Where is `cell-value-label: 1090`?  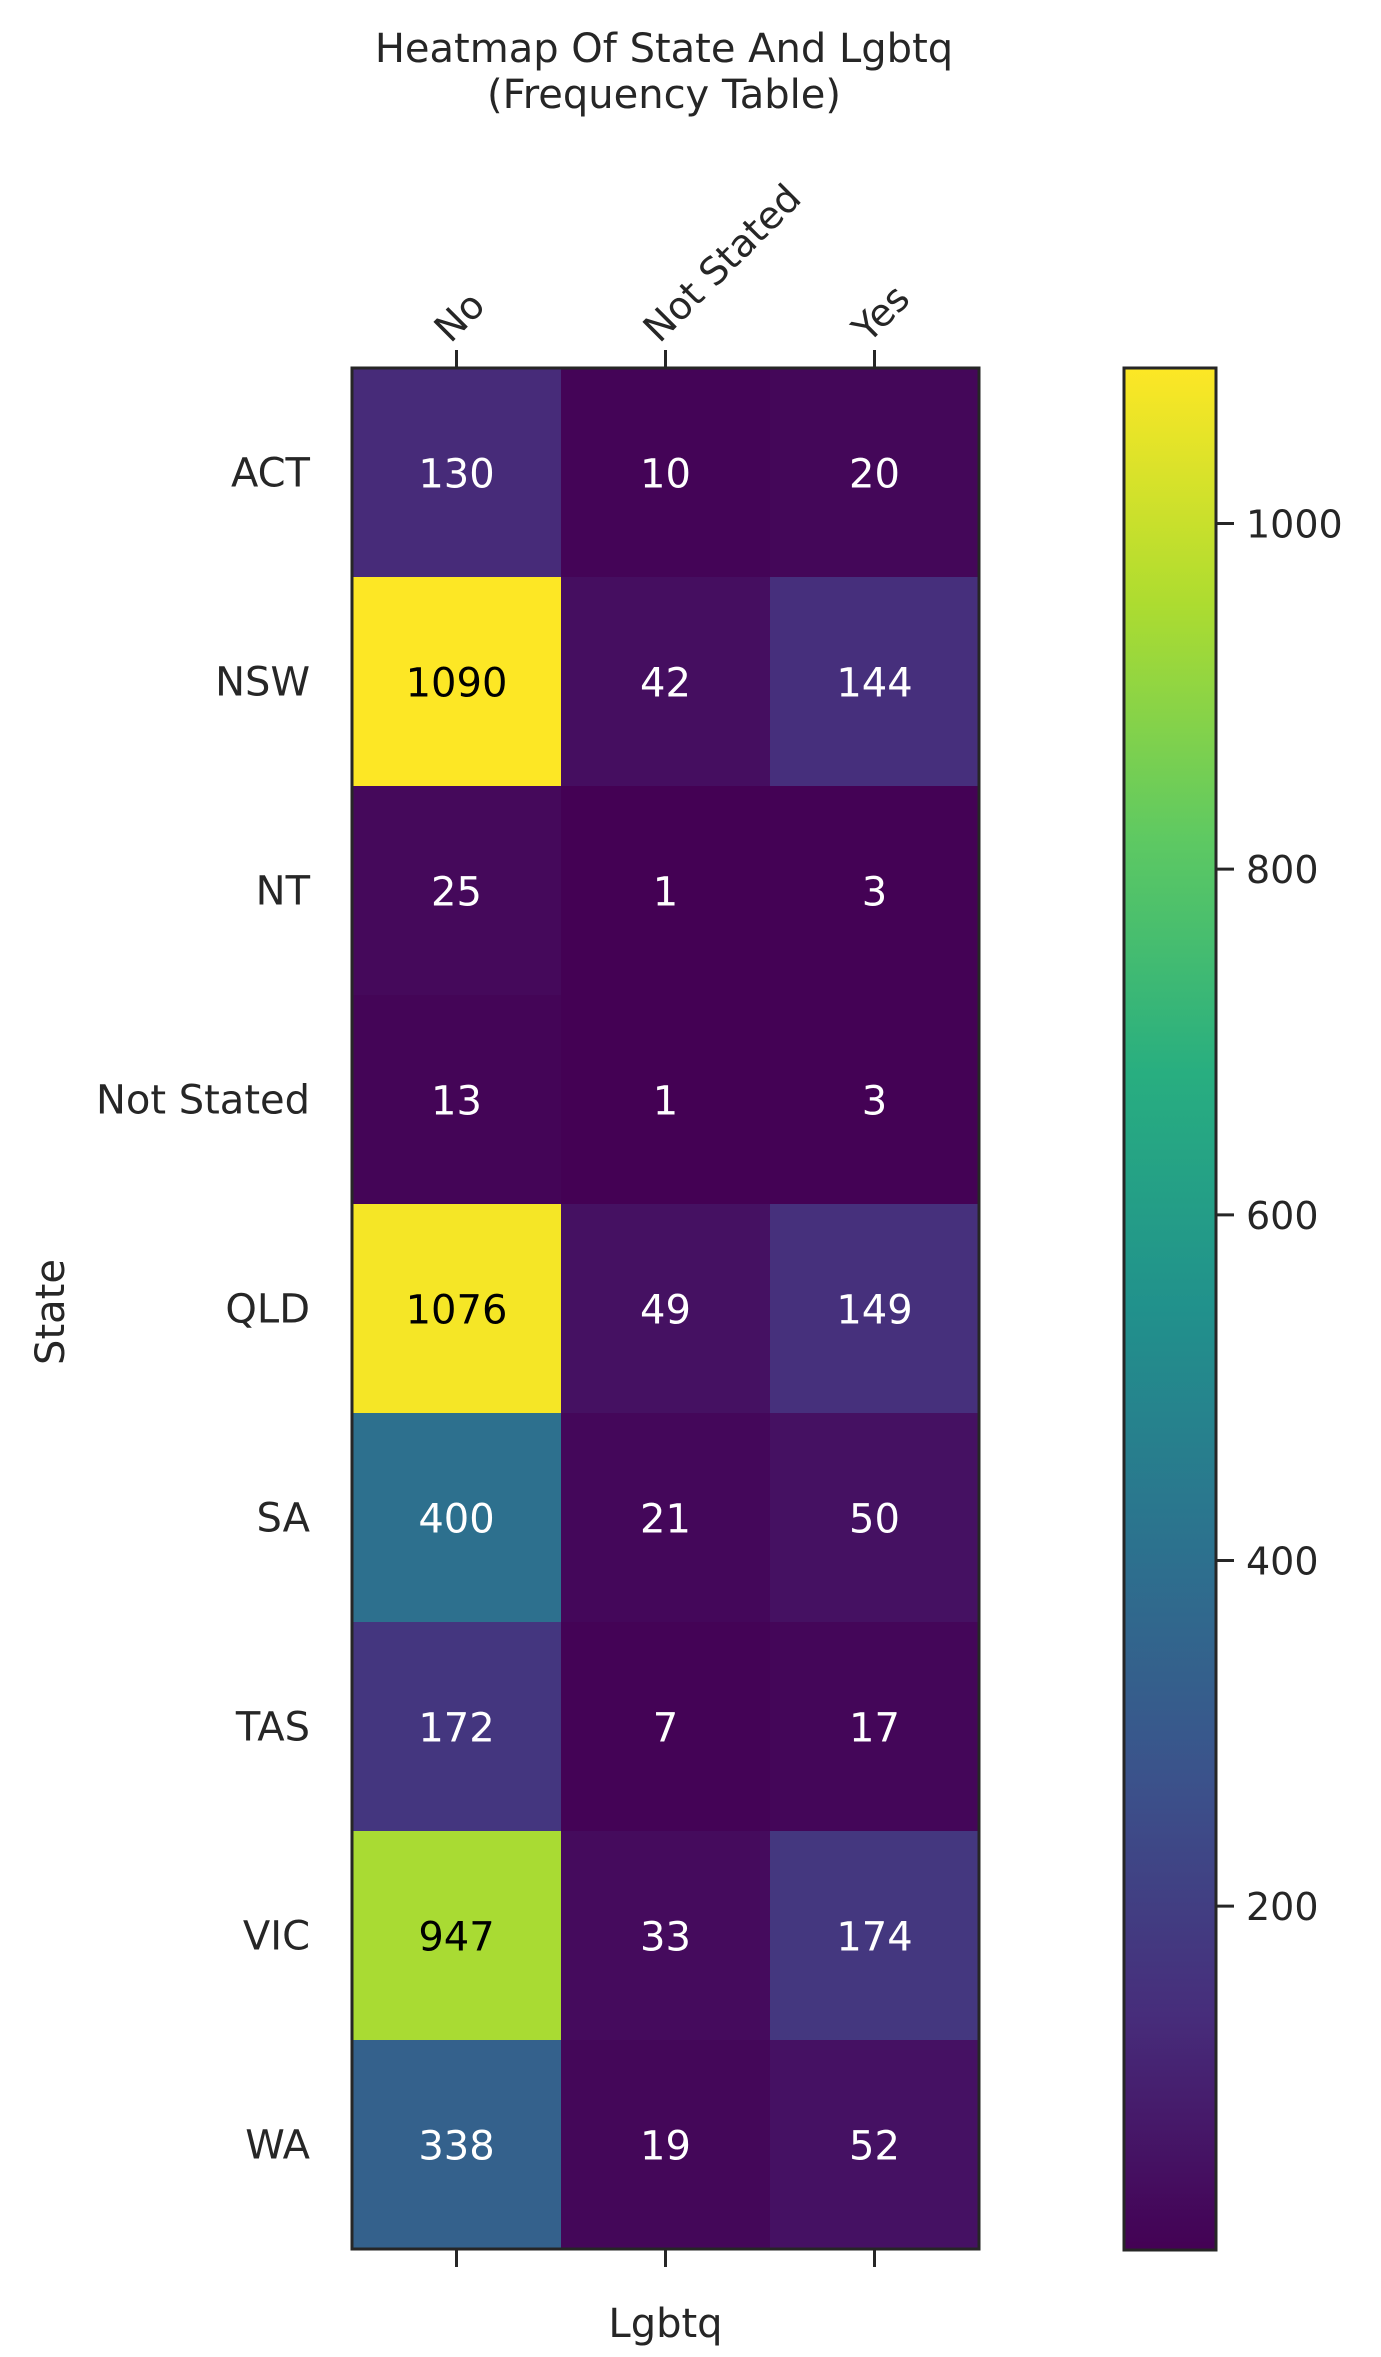
cell-value-label: 1090 is located at coordinates (457, 684).